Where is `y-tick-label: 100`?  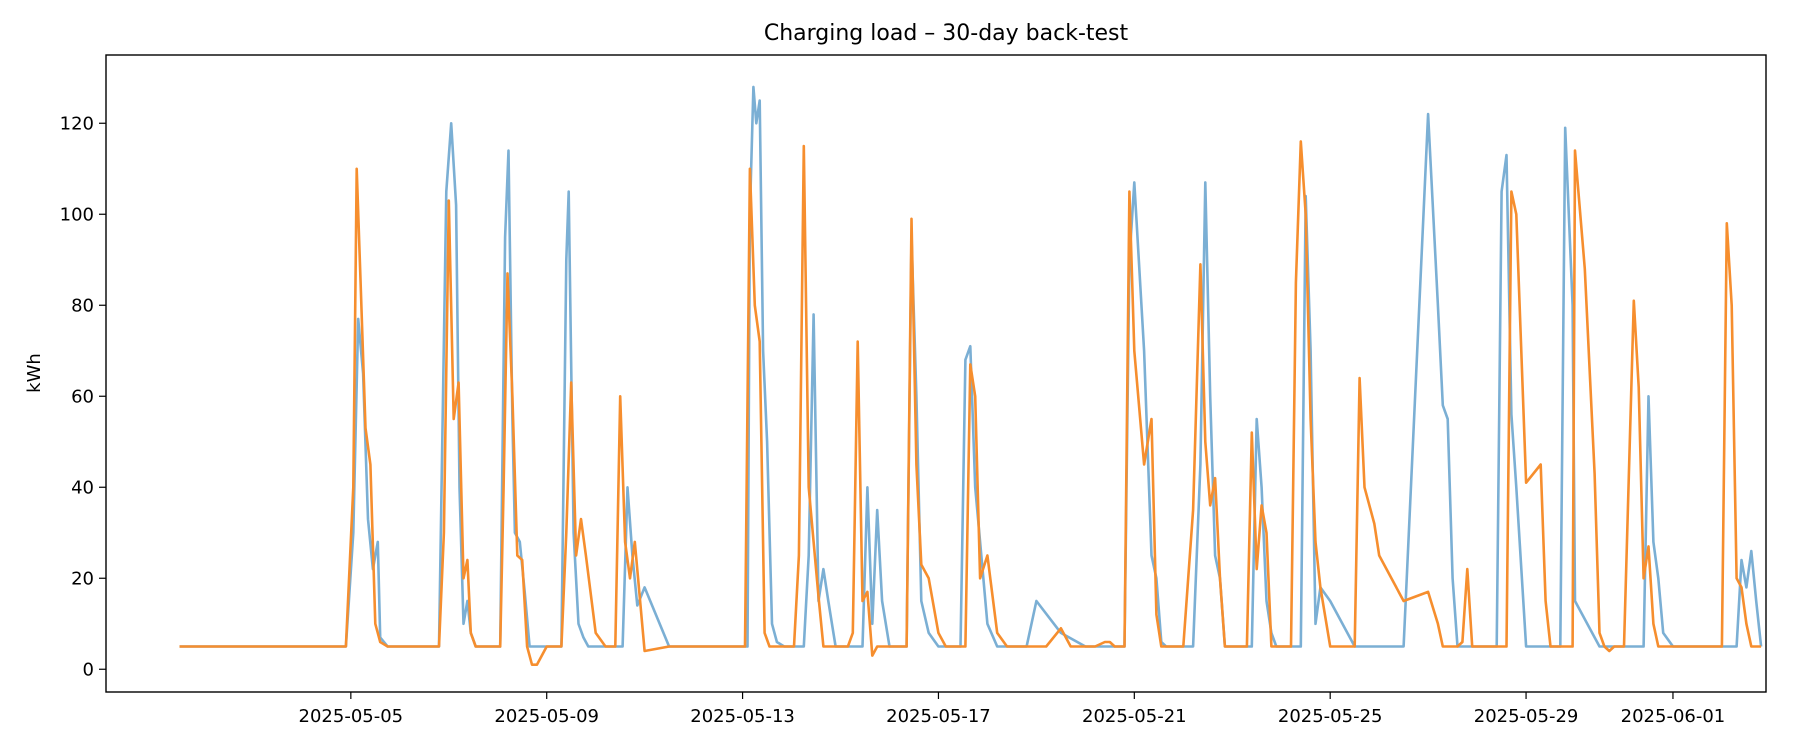
y-tick-label: 100 is located at coordinates (77, 214).